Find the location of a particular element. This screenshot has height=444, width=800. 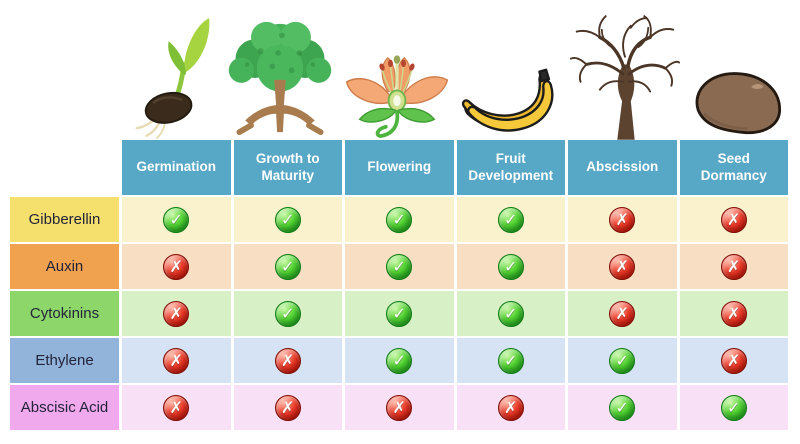

row-header-abscisic-acid: Abscisic Acid is located at coordinates (64, 407).